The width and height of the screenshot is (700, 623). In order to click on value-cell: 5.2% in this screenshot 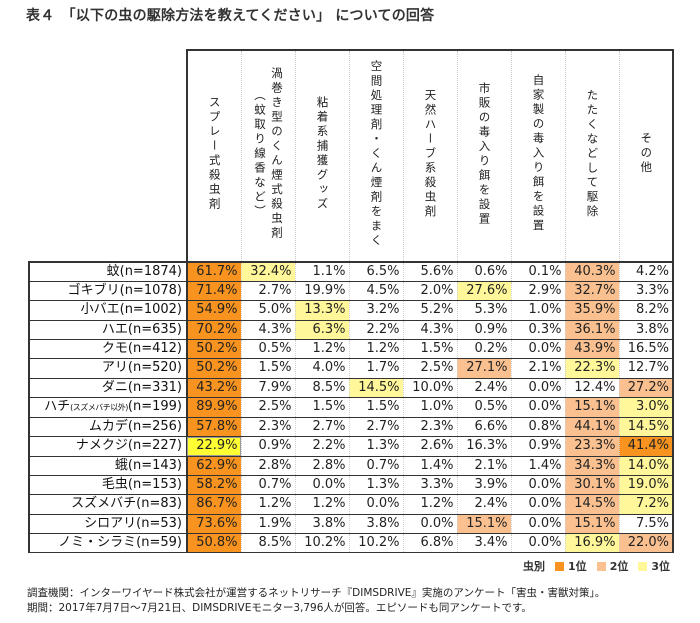, I will do `click(429, 310)`.